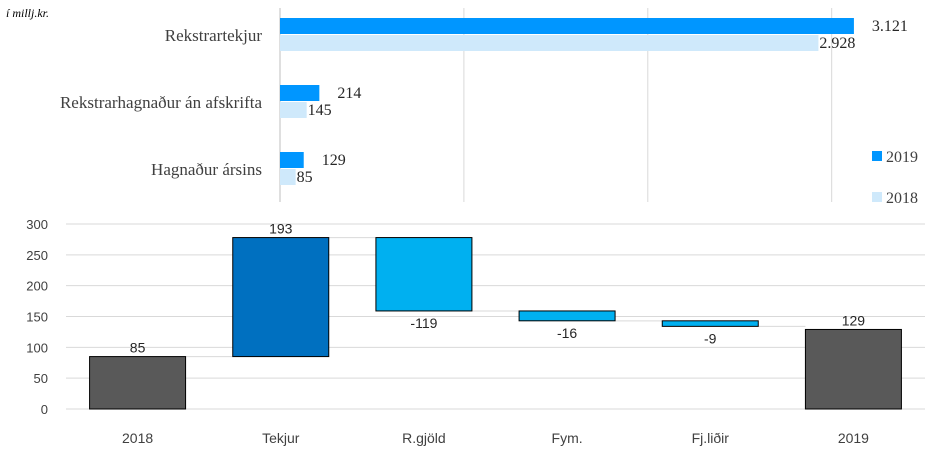 The width and height of the screenshot is (941, 454). What do you see at coordinates (37, 347) in the screenshot?
I see `wf-y-tick-label: 100` at bounding box center [37, 347].